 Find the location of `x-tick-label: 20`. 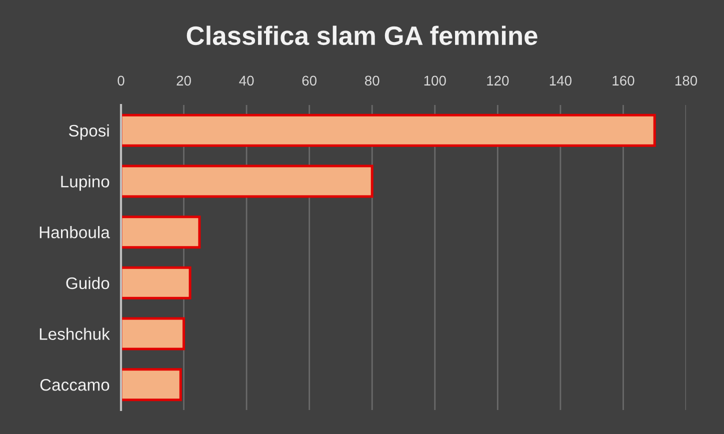

x-tick-label: 20 is located at coordinates (183, 81).